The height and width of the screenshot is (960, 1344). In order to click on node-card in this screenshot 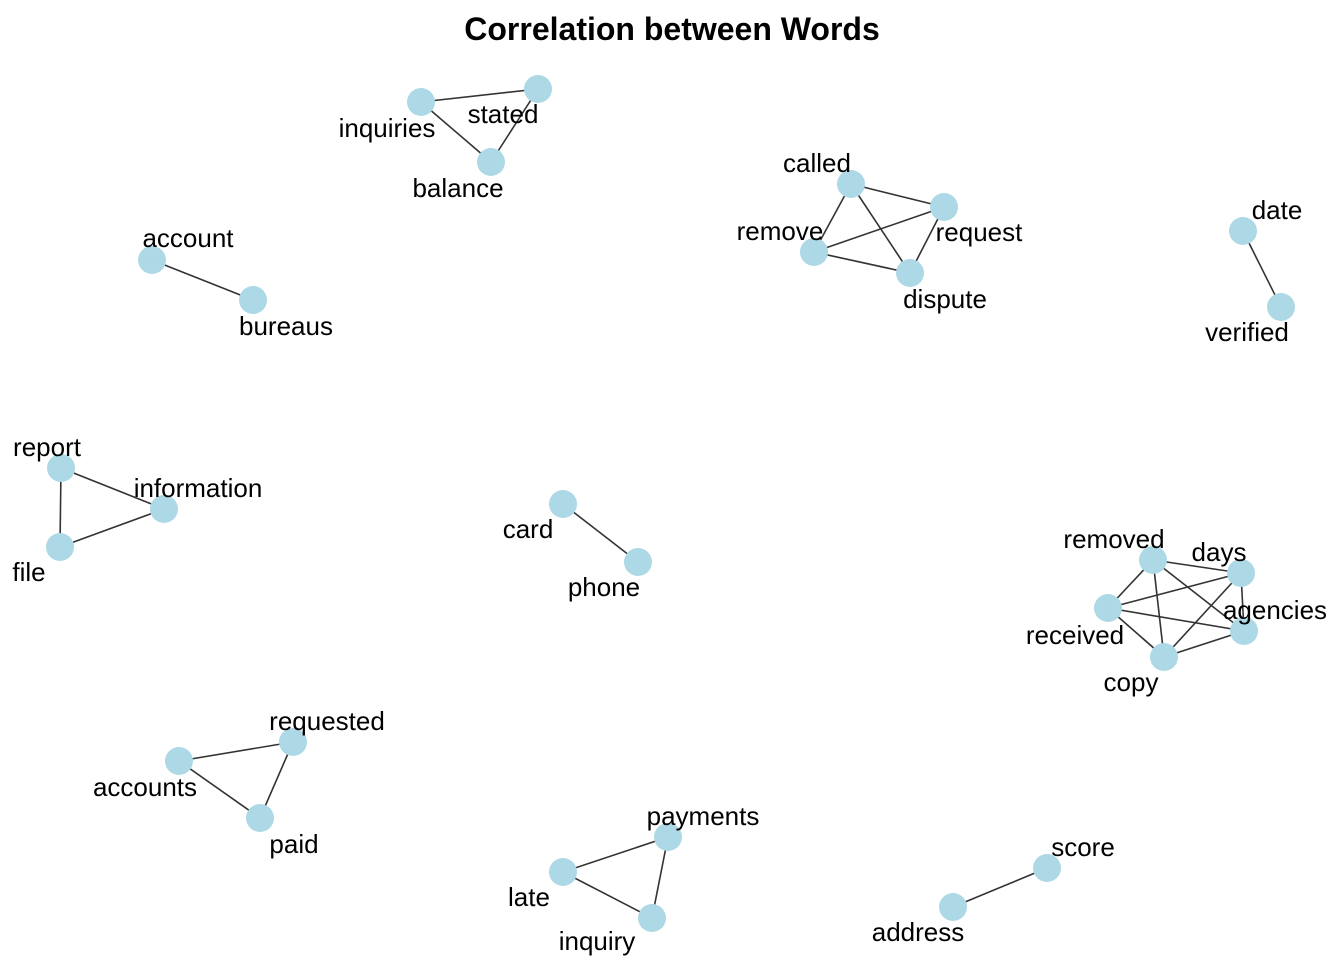, I will do `click(563, 504)`.